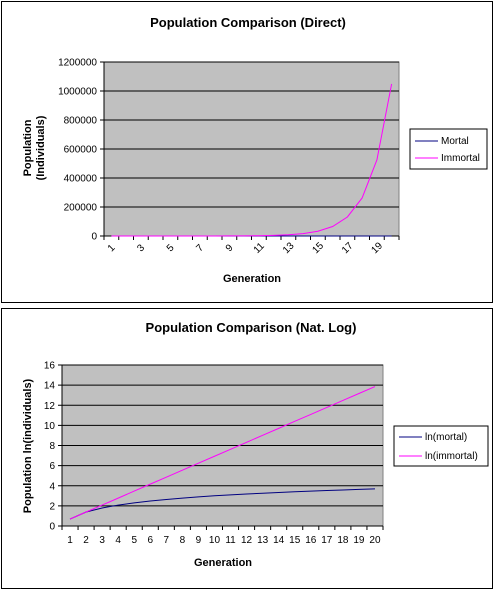  What do you see at coordinates (52, 506) in the screenshot?
I see `chart-log-y-tick-label: 2` at bounding box center [52, 506].